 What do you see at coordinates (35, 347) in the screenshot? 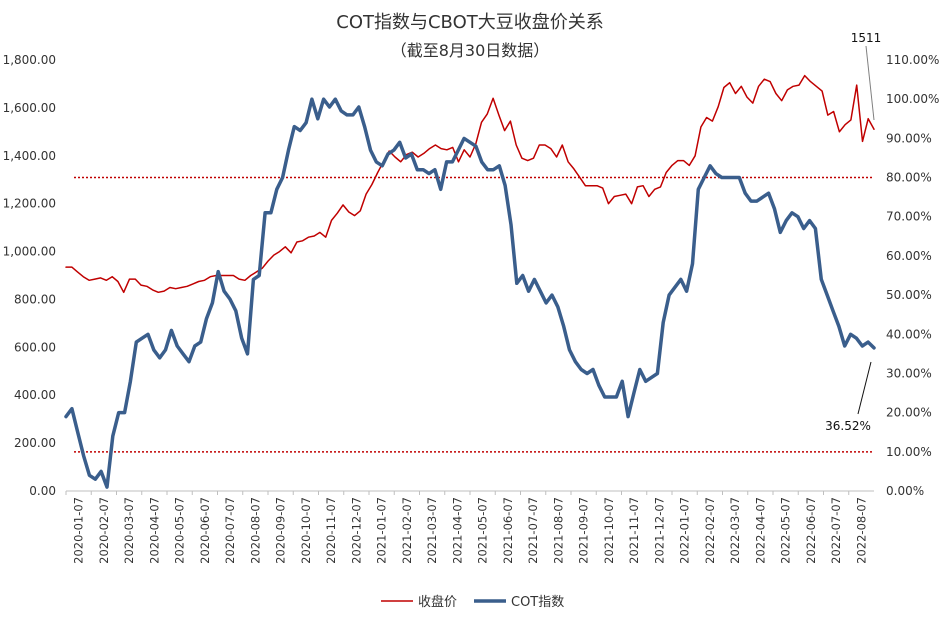
I see `y-left-tick-label: 600.00` at bounding box center [35, 347].